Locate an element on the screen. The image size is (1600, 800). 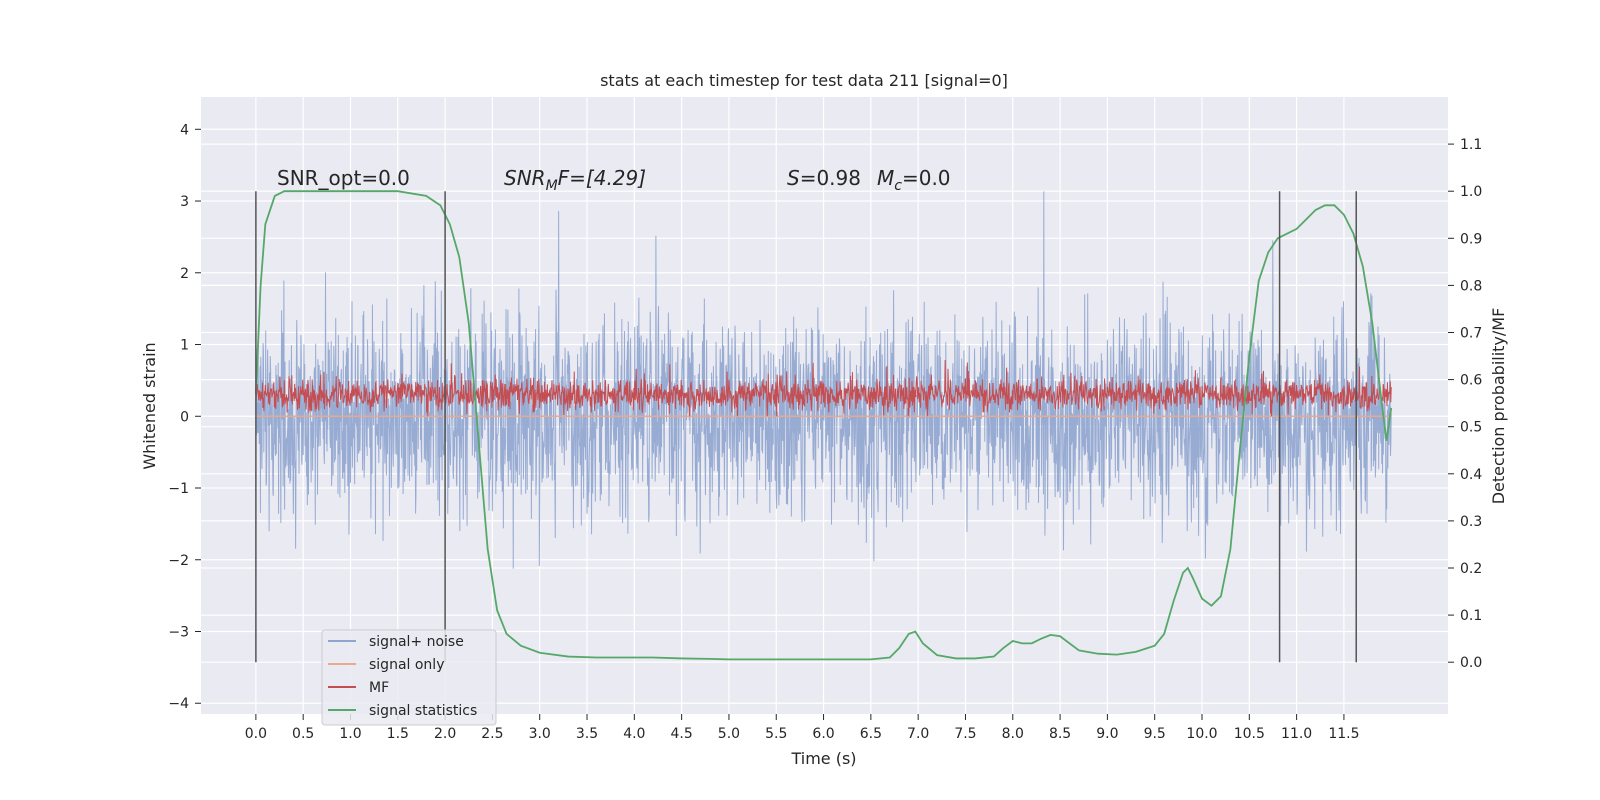
s-value: =0.98 is located at coordinates (830, 178).